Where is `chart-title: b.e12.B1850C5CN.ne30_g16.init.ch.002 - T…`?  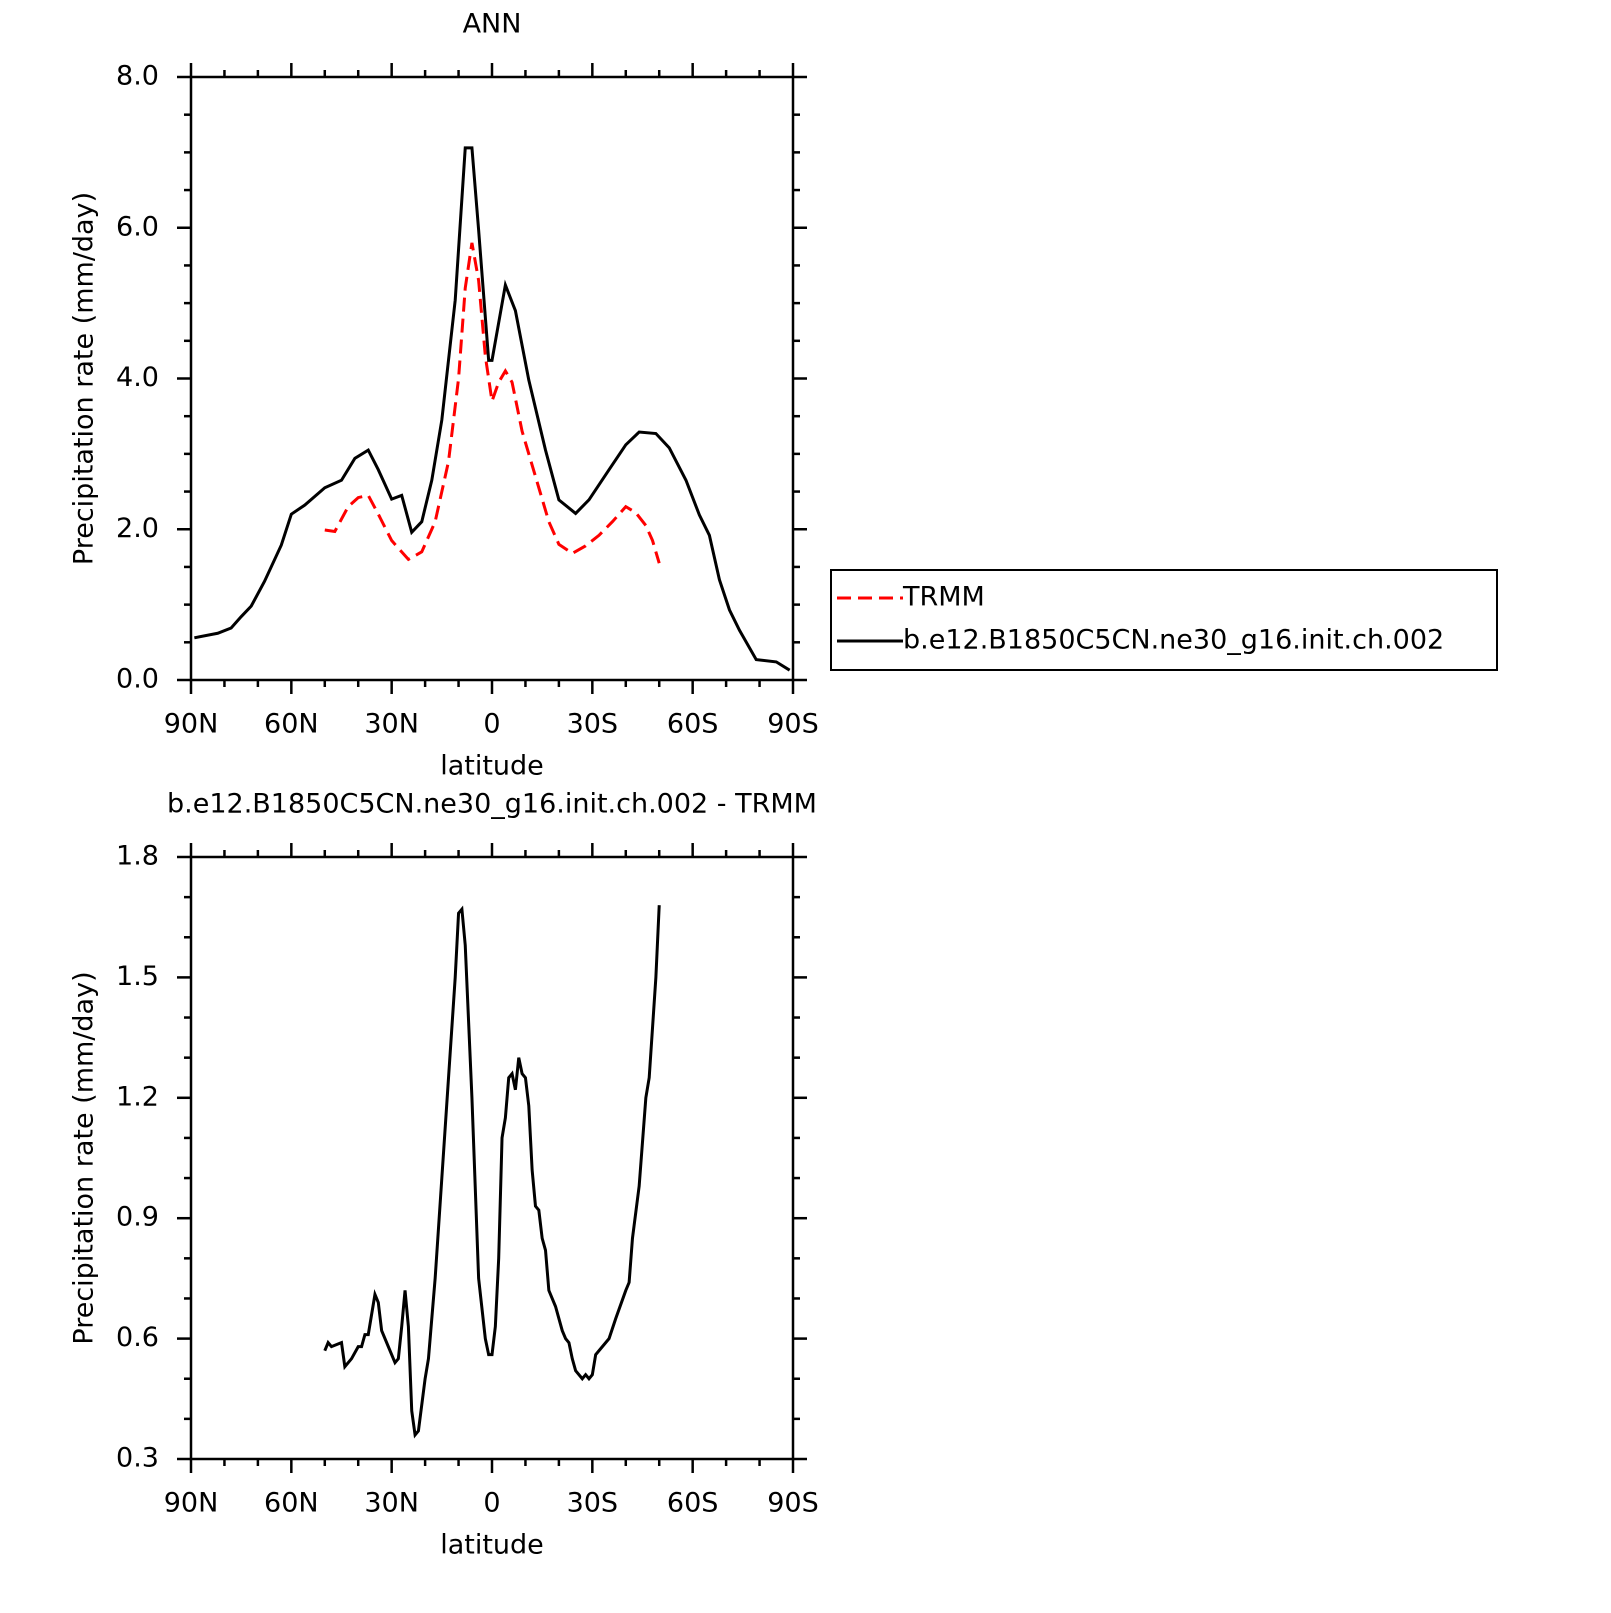
chart-title: b.e12.B1850C5CN.ne30_g16.init.ch.002 - T… is located at coordinates (492, 804).